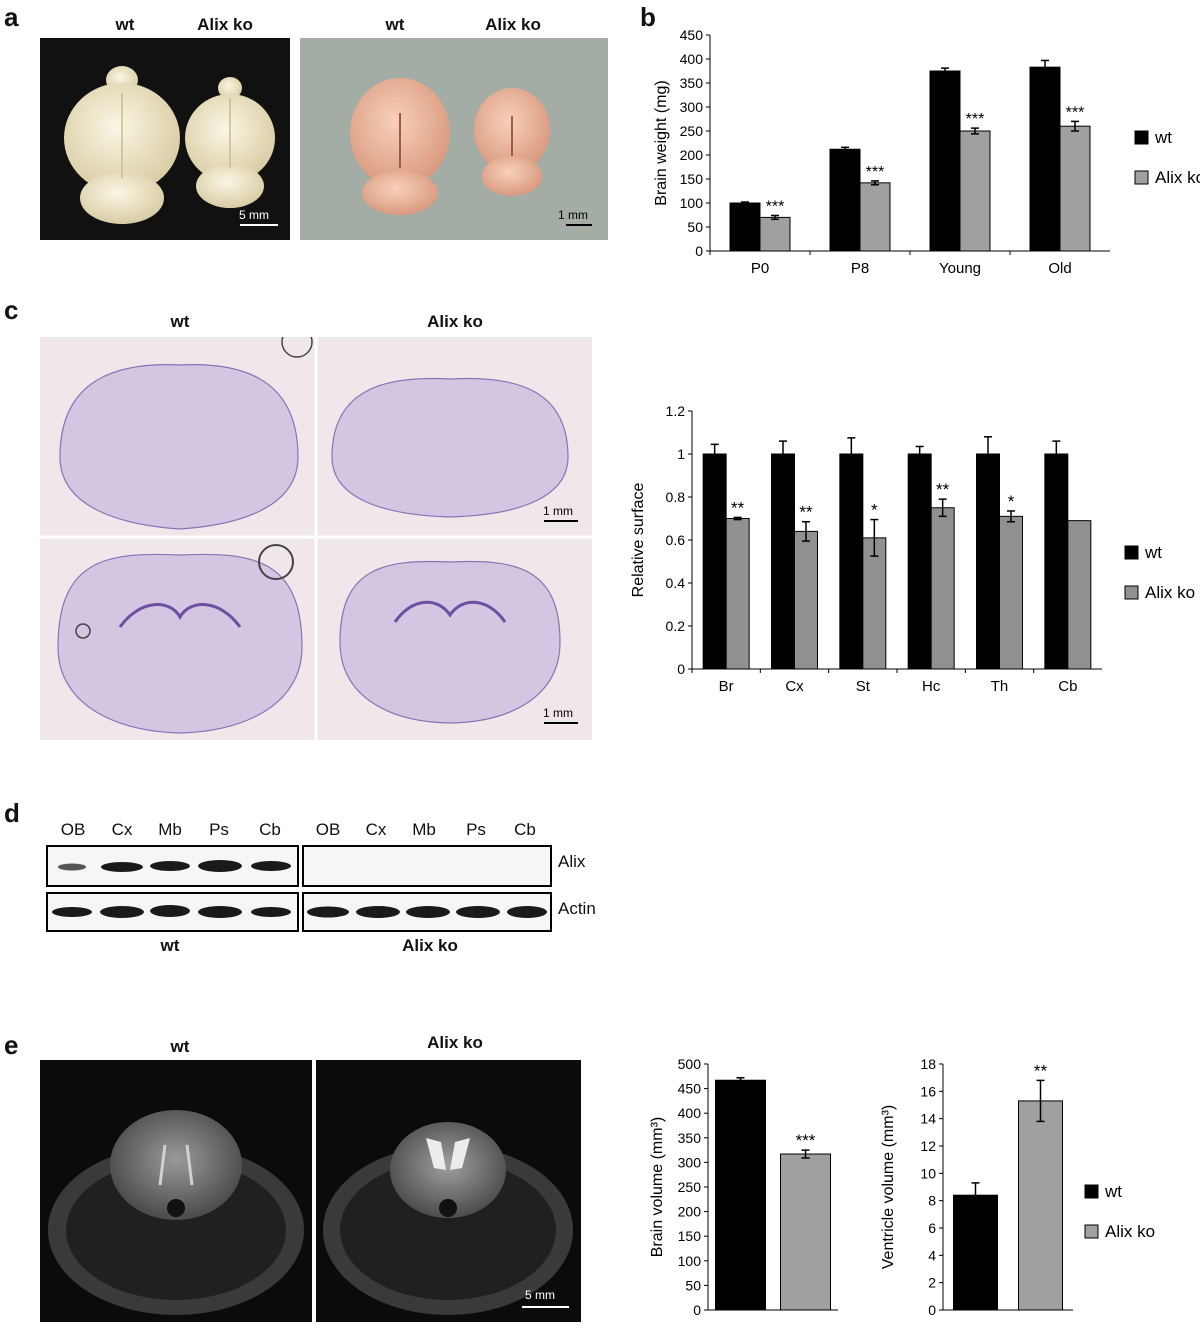 This screenshot has height=1328, width=1200. I want to click on lane-label-wt-cx: Cx, so click(122, 829).